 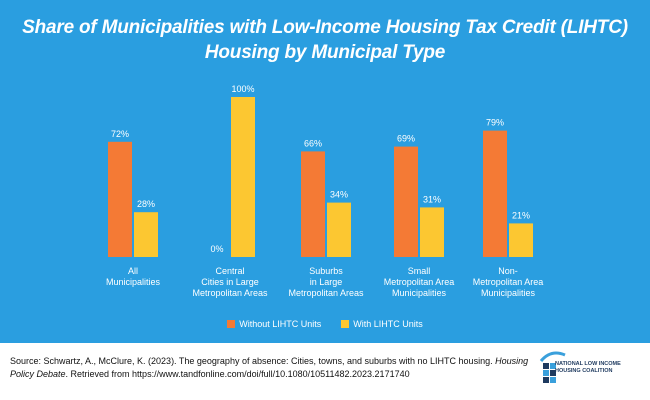 I want to click on category-label-0: All Municipalities, so click(x=133, y=276).